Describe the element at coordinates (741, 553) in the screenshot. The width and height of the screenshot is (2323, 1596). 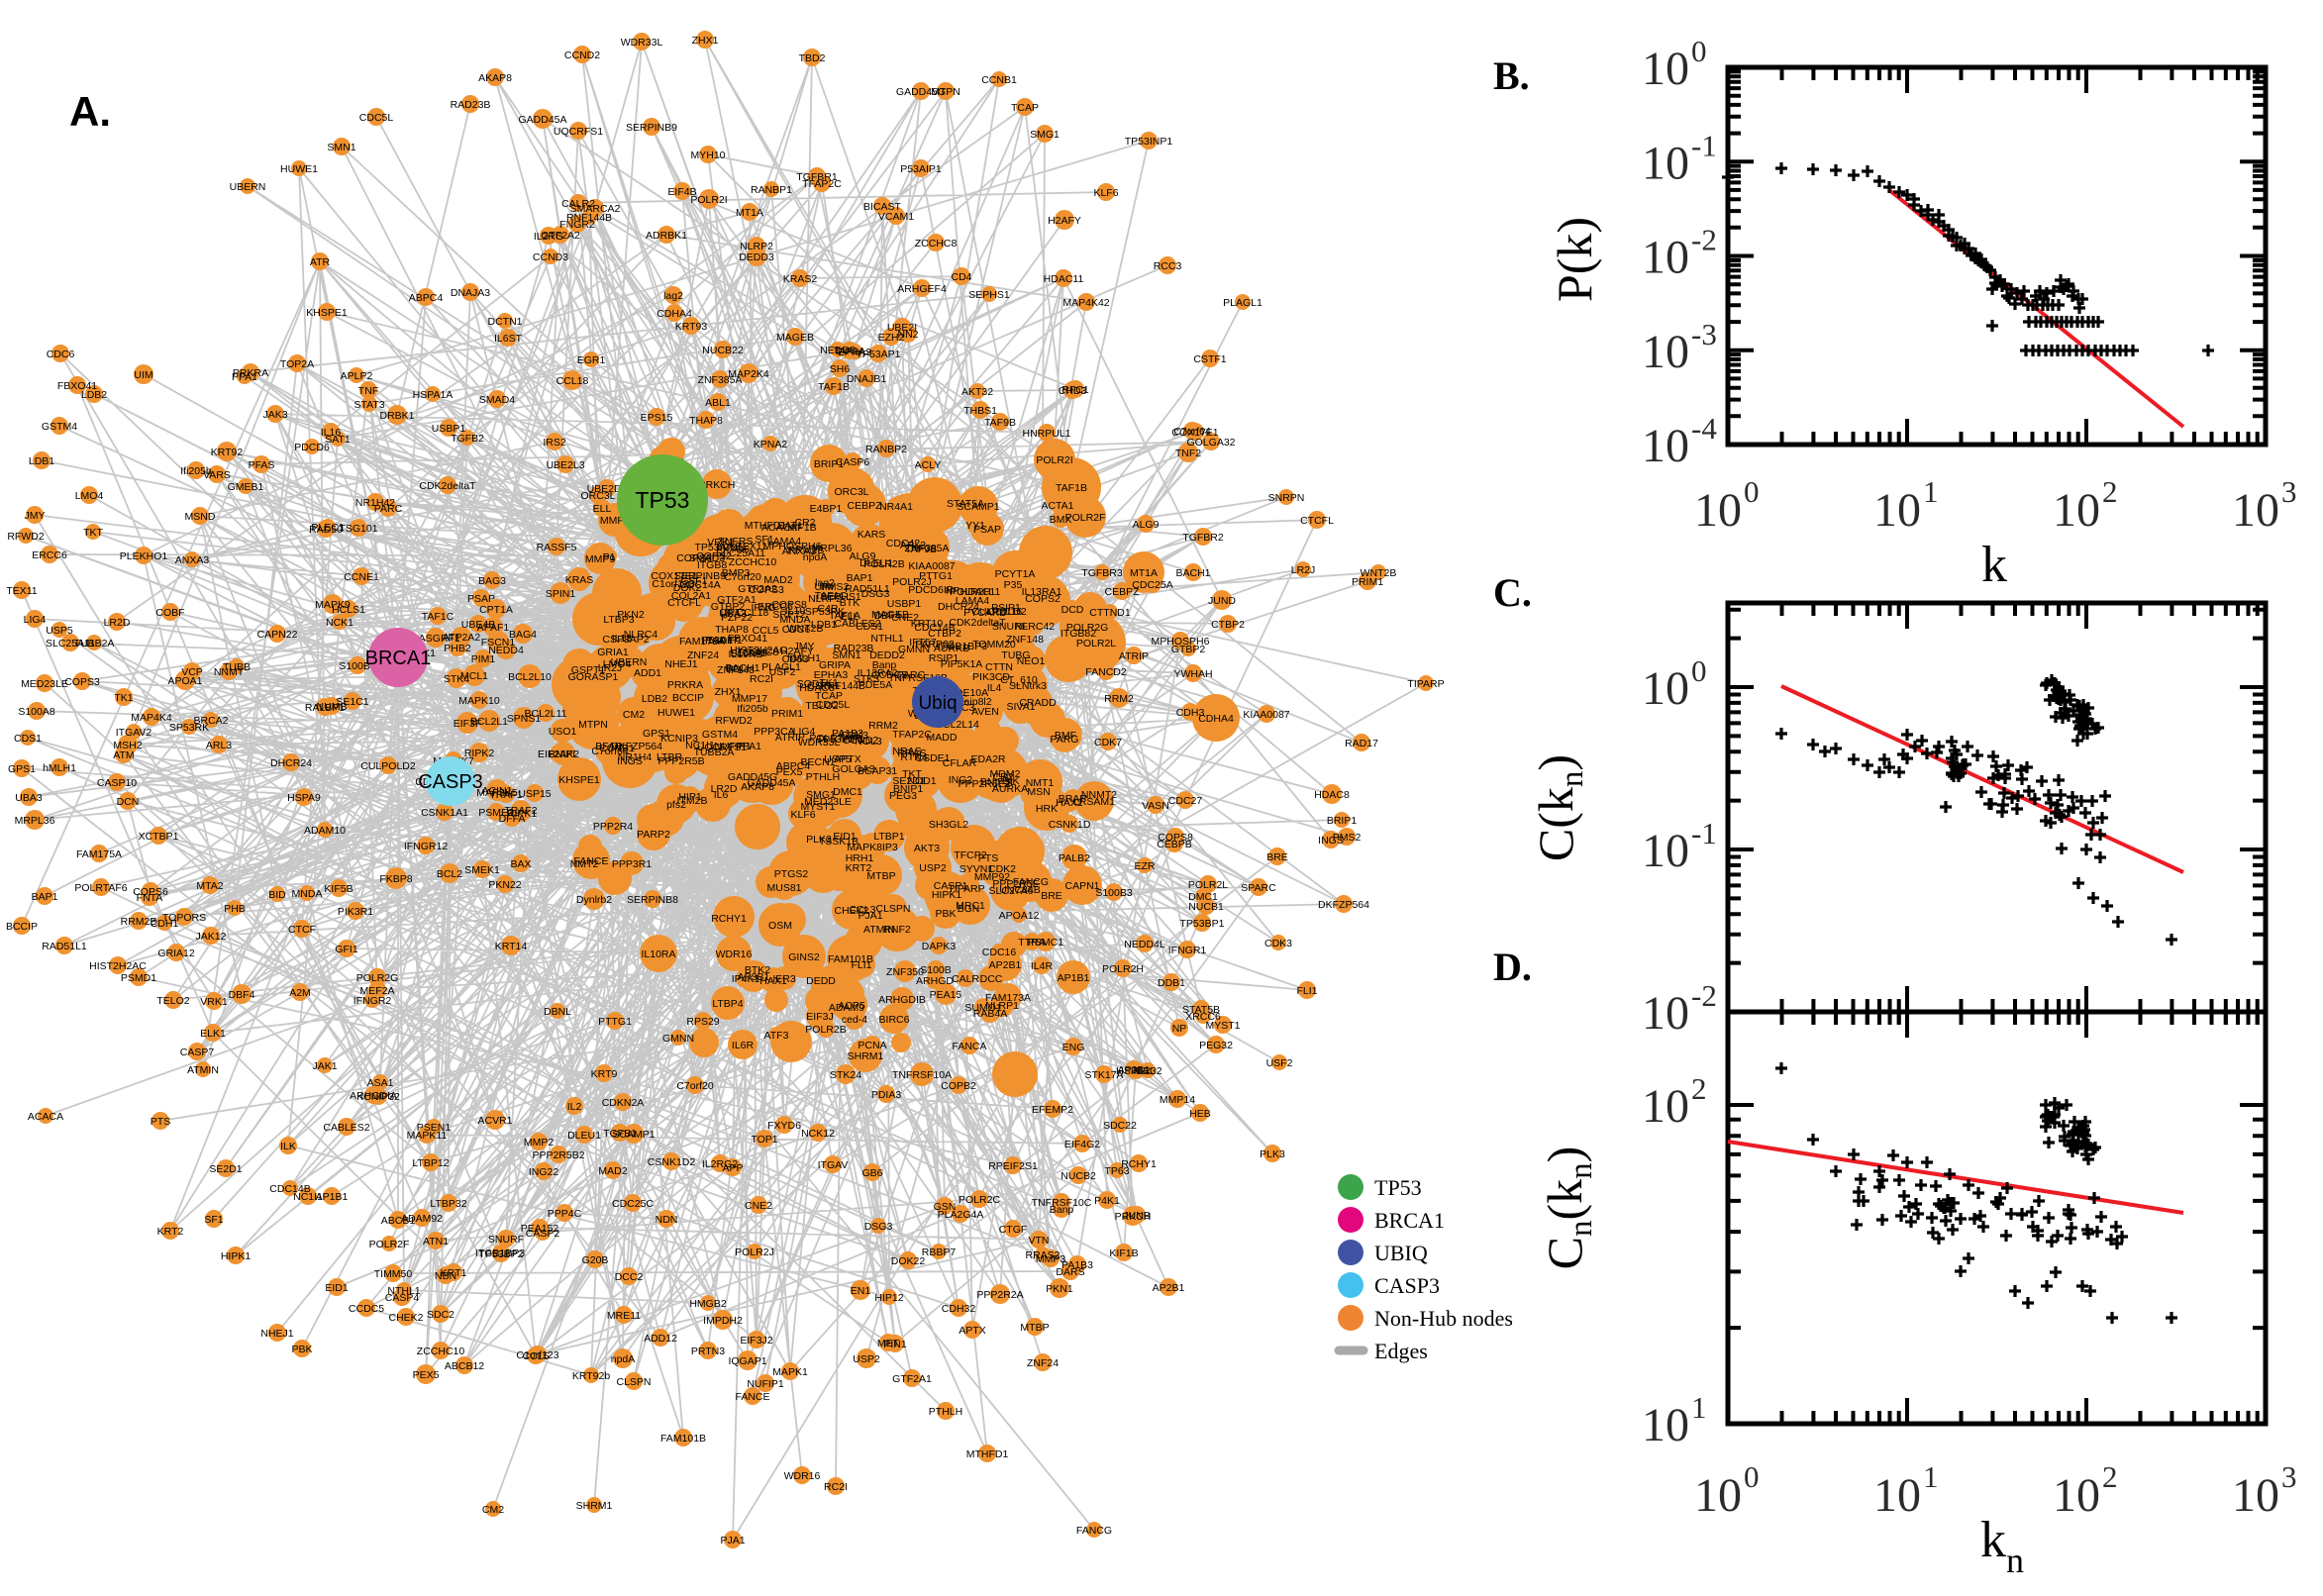
I see `svg-text: SLC25A11` at that location.